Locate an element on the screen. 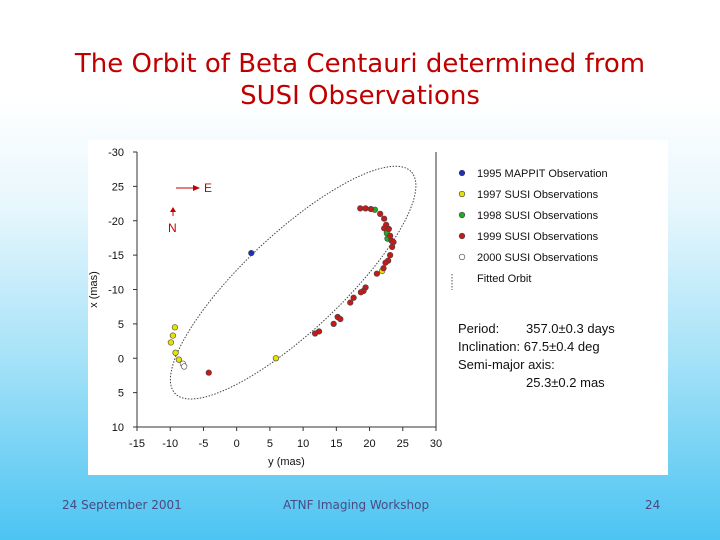  data-points-layer is located at coordinates (282, 290).